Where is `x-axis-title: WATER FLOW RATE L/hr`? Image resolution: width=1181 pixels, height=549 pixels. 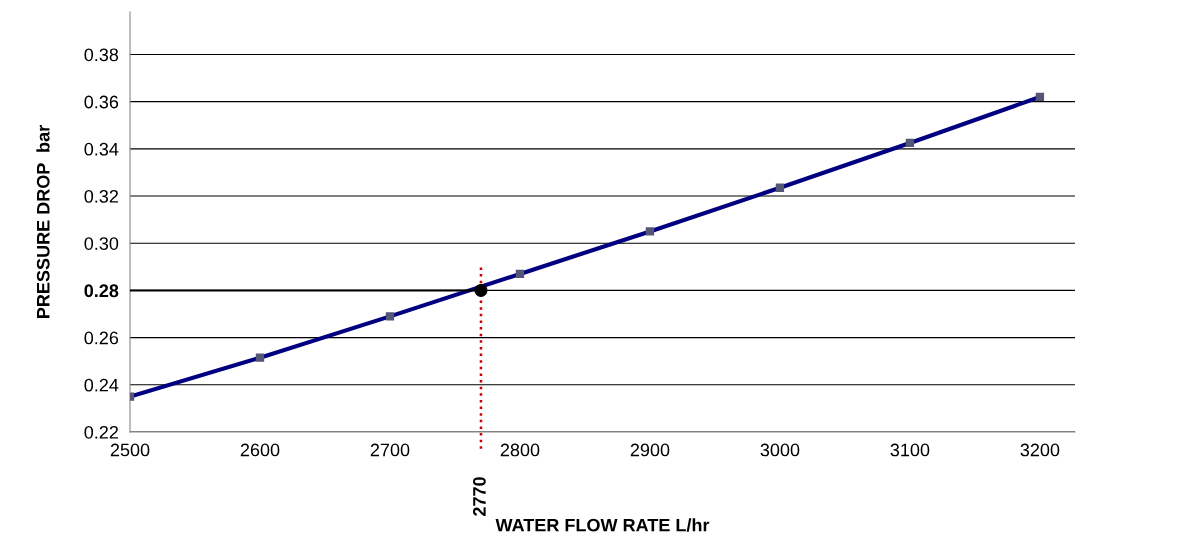
x-axis-title: WATER FLOW RATE L/hr is located at coordinates (602, 525).